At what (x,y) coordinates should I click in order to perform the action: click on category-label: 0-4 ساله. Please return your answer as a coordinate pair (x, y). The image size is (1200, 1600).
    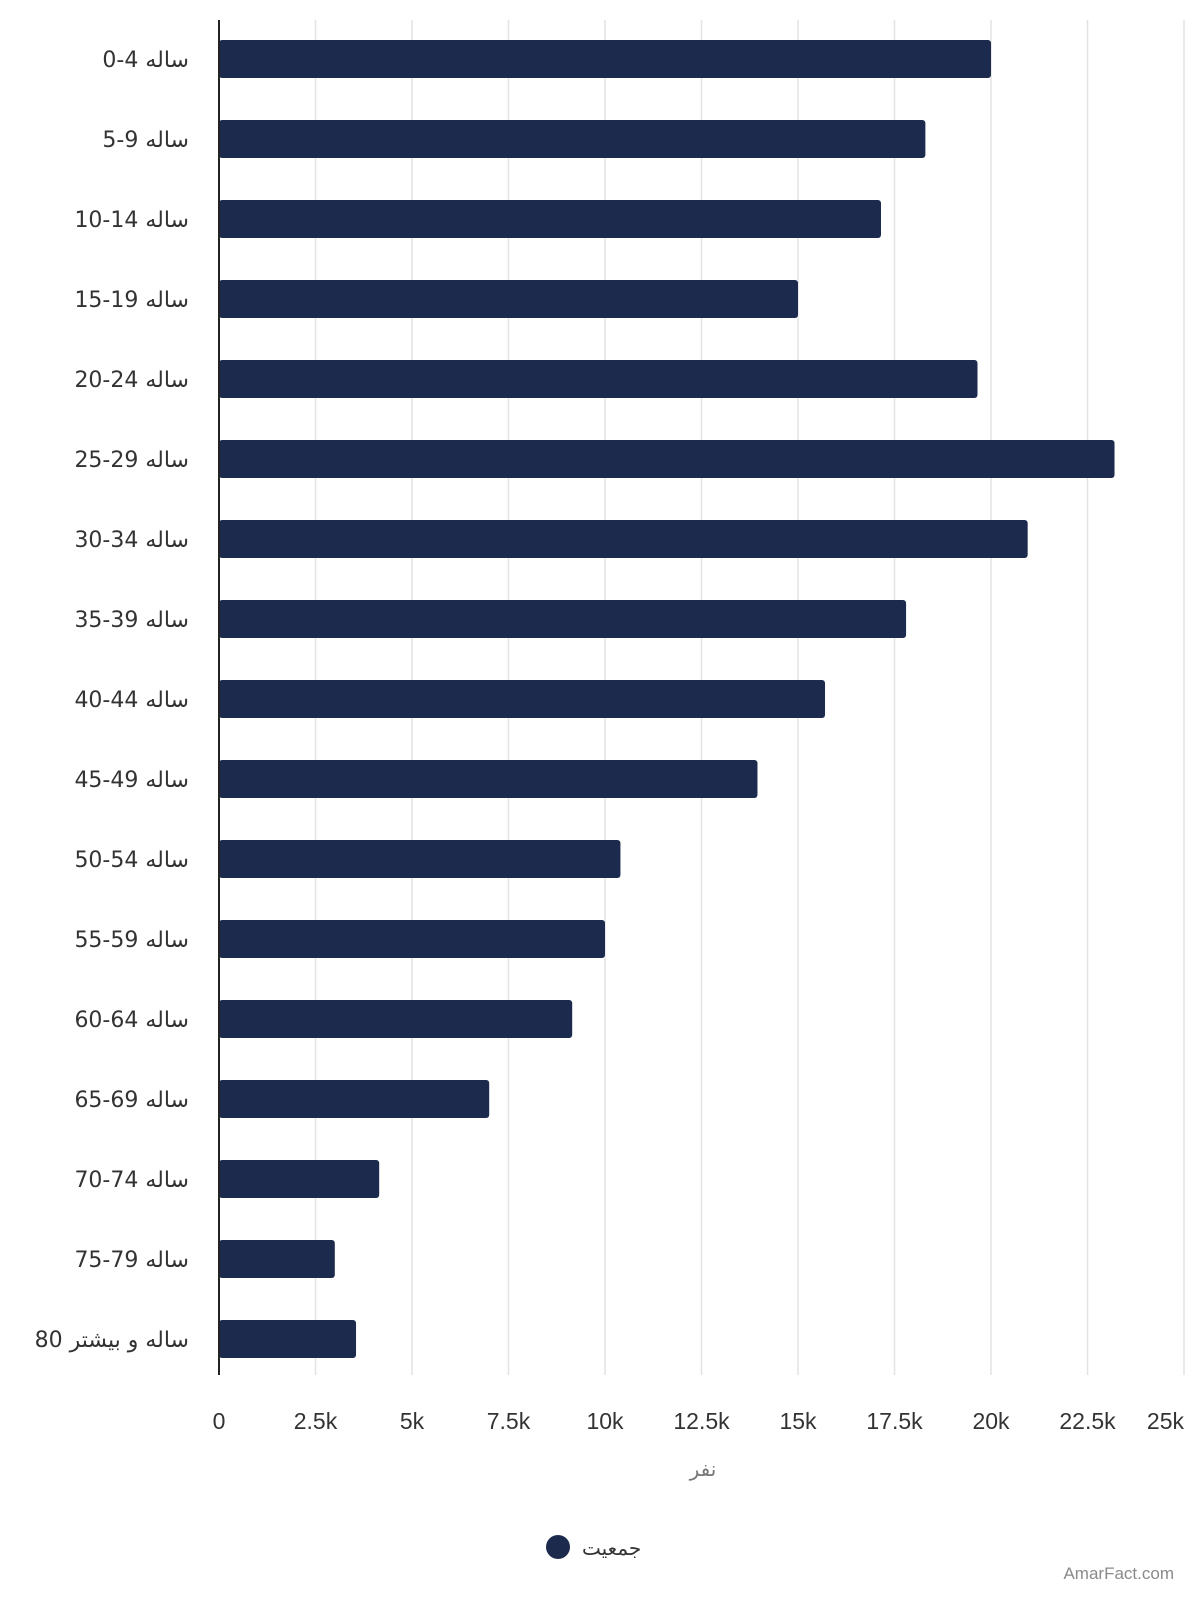
    Looking at the image, I should click on (145, 60).